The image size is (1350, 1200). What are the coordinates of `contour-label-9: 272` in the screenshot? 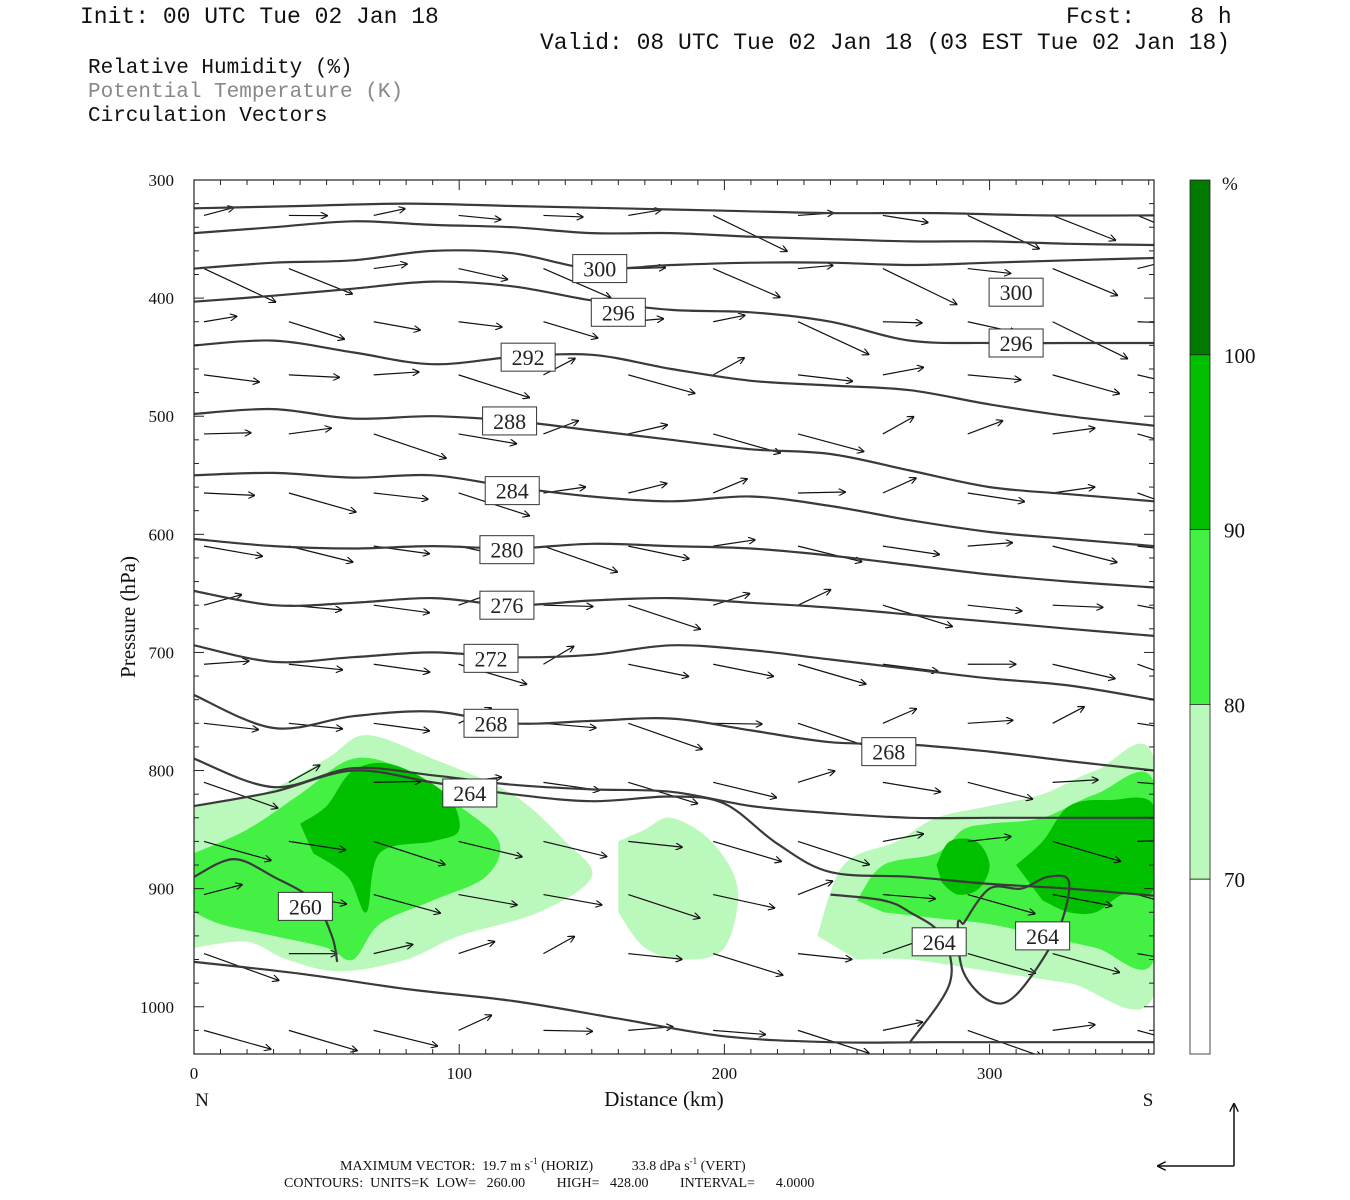 It's located at (491, 658).